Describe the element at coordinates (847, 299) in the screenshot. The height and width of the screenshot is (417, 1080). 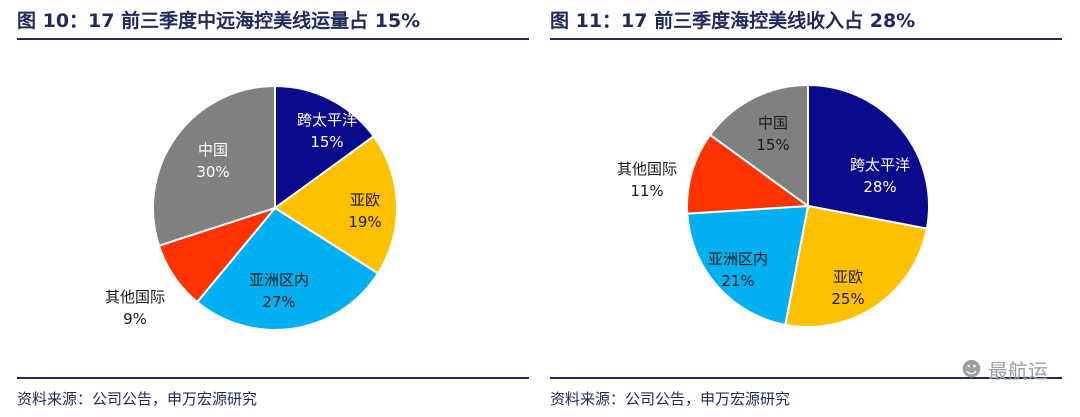
I see `slice-value-label: 25%` at that location.